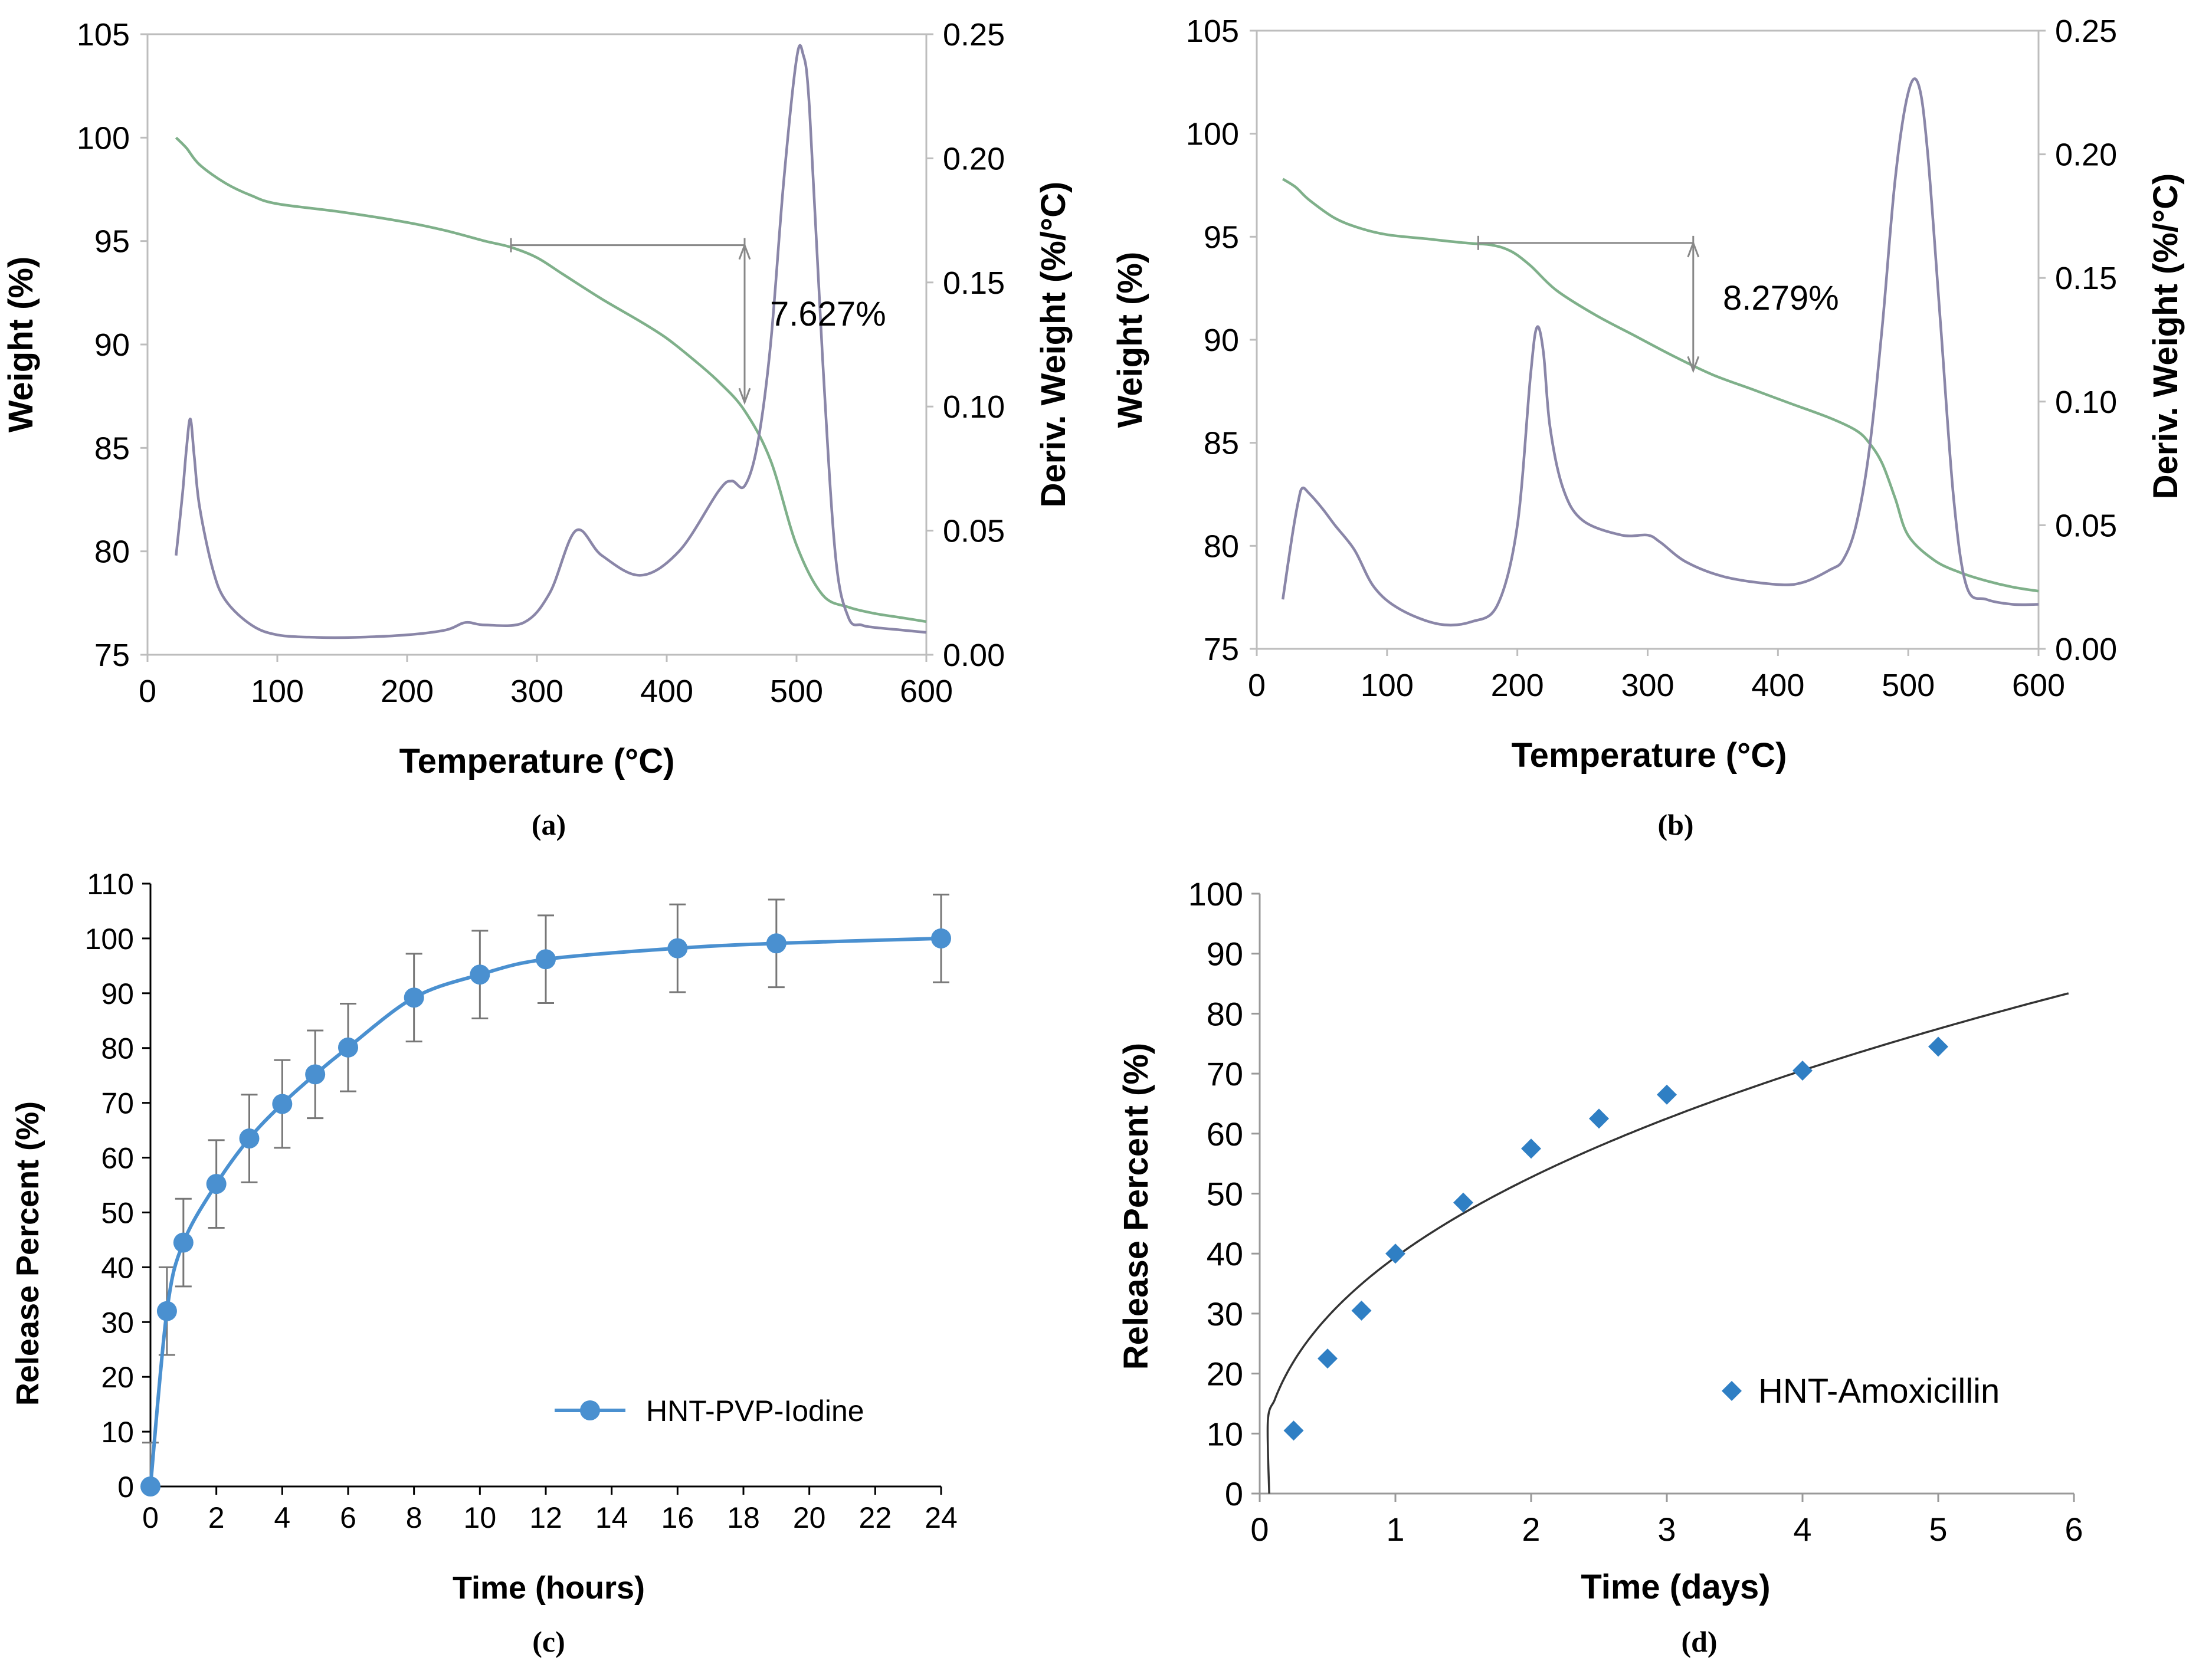 Image resolution: width=2212 pixels, height=1677 pixels. What do you see at coordinates (941, 1517) in the screenshot?
I see `x-tick-label: 24` at bounding box center [941, 1517].